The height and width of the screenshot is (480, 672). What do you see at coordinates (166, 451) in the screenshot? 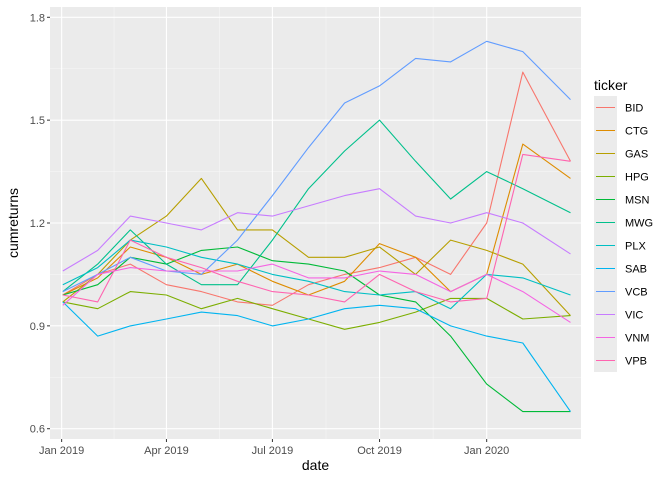
I see `x-tick-label: Apr 2019` at bounding box center [166, 451].